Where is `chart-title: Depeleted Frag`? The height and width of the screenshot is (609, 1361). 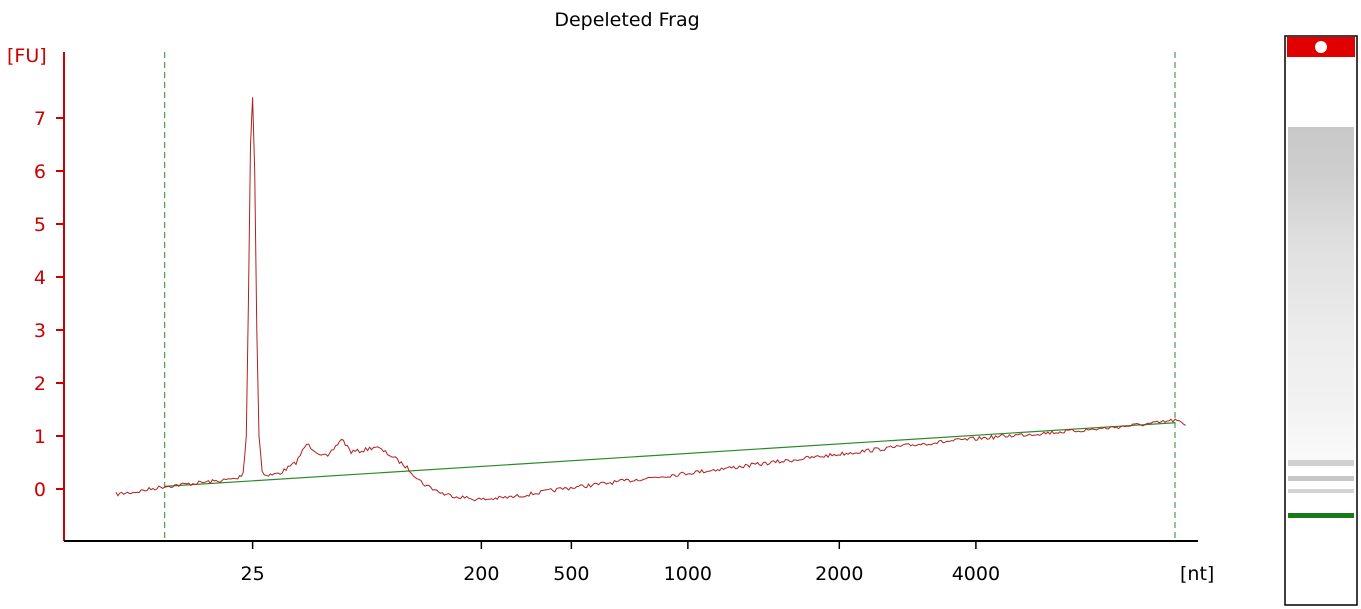
chart-title: Depeleted Frag is located at coordinates (626, 20).